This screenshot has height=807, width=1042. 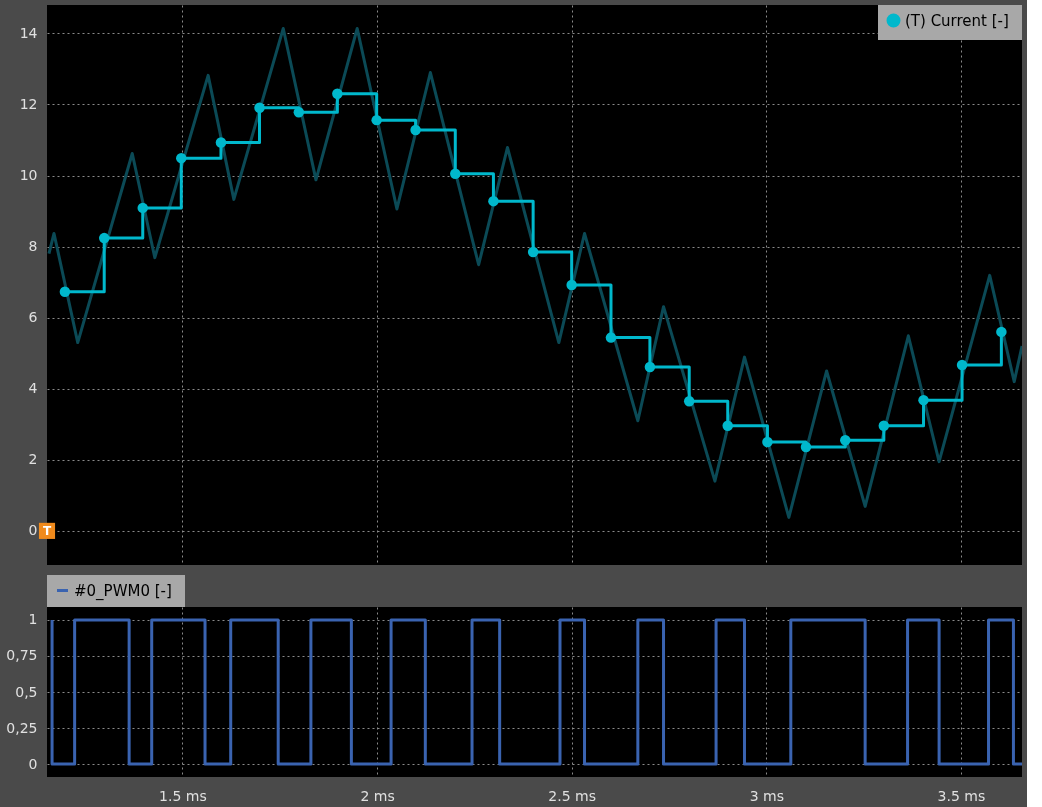 I want to click on y-tick-label: 12, so click(x=28, y=103).